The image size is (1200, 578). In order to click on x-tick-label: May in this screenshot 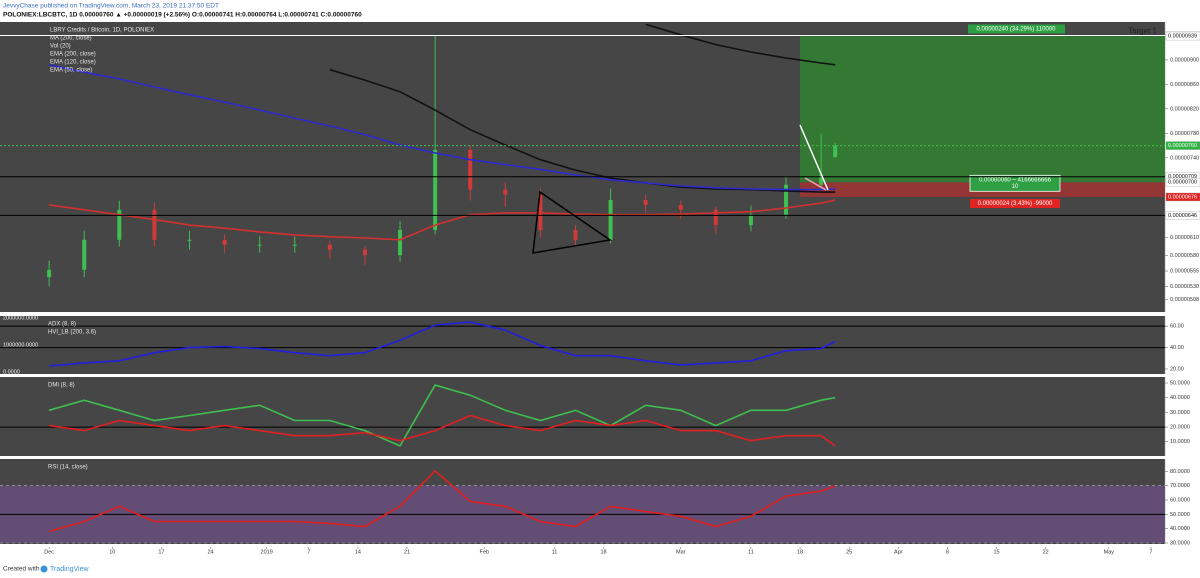, I will do `click(1109, 552)`.